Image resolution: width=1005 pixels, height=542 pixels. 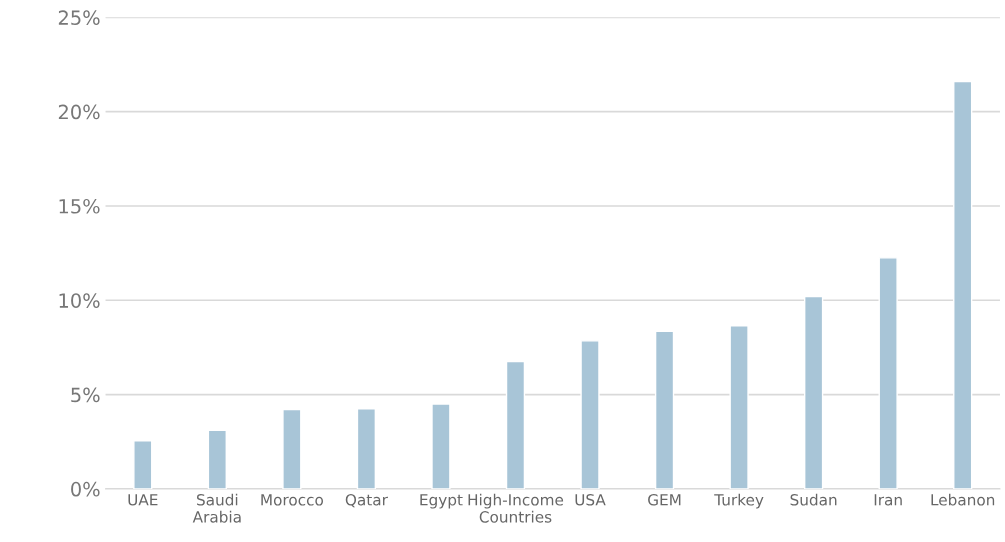 I want to click on x-tick-label: Saudi Arabia, so click(x=216, y=508).